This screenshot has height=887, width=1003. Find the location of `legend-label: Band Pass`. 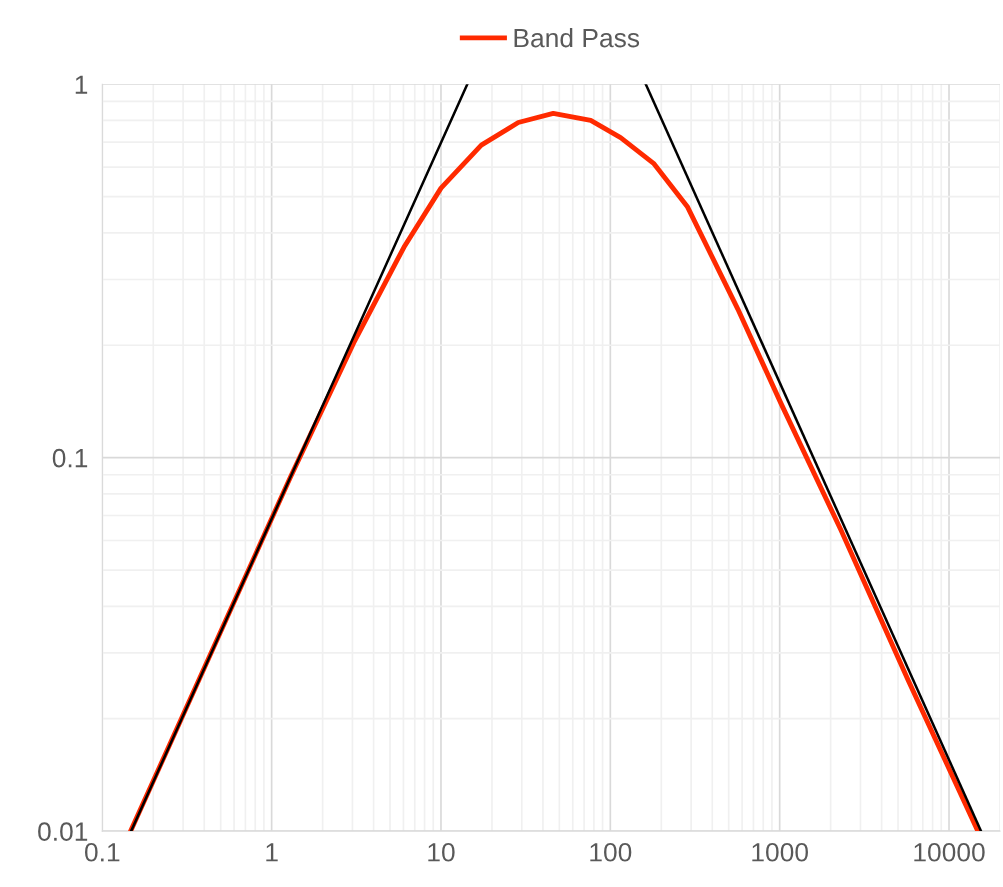

legend-label: Band Pass is located at coordinates (577, 38).